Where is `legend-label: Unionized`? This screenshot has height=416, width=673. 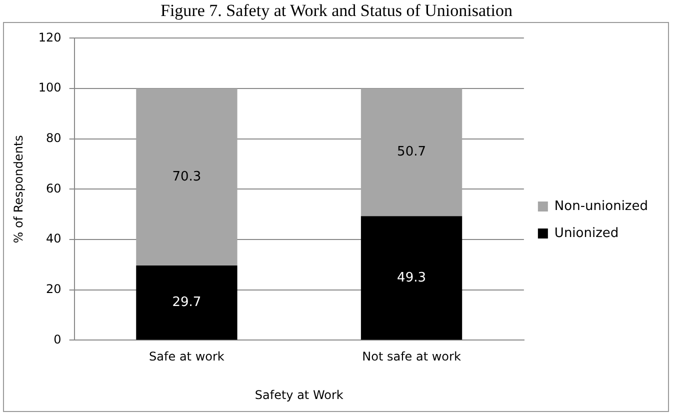
legend-label: Unionized is located at coordinates (586, 233).